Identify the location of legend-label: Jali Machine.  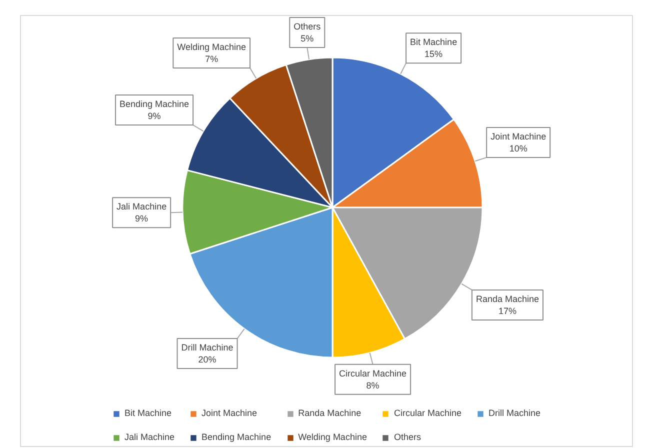
(149, 437).